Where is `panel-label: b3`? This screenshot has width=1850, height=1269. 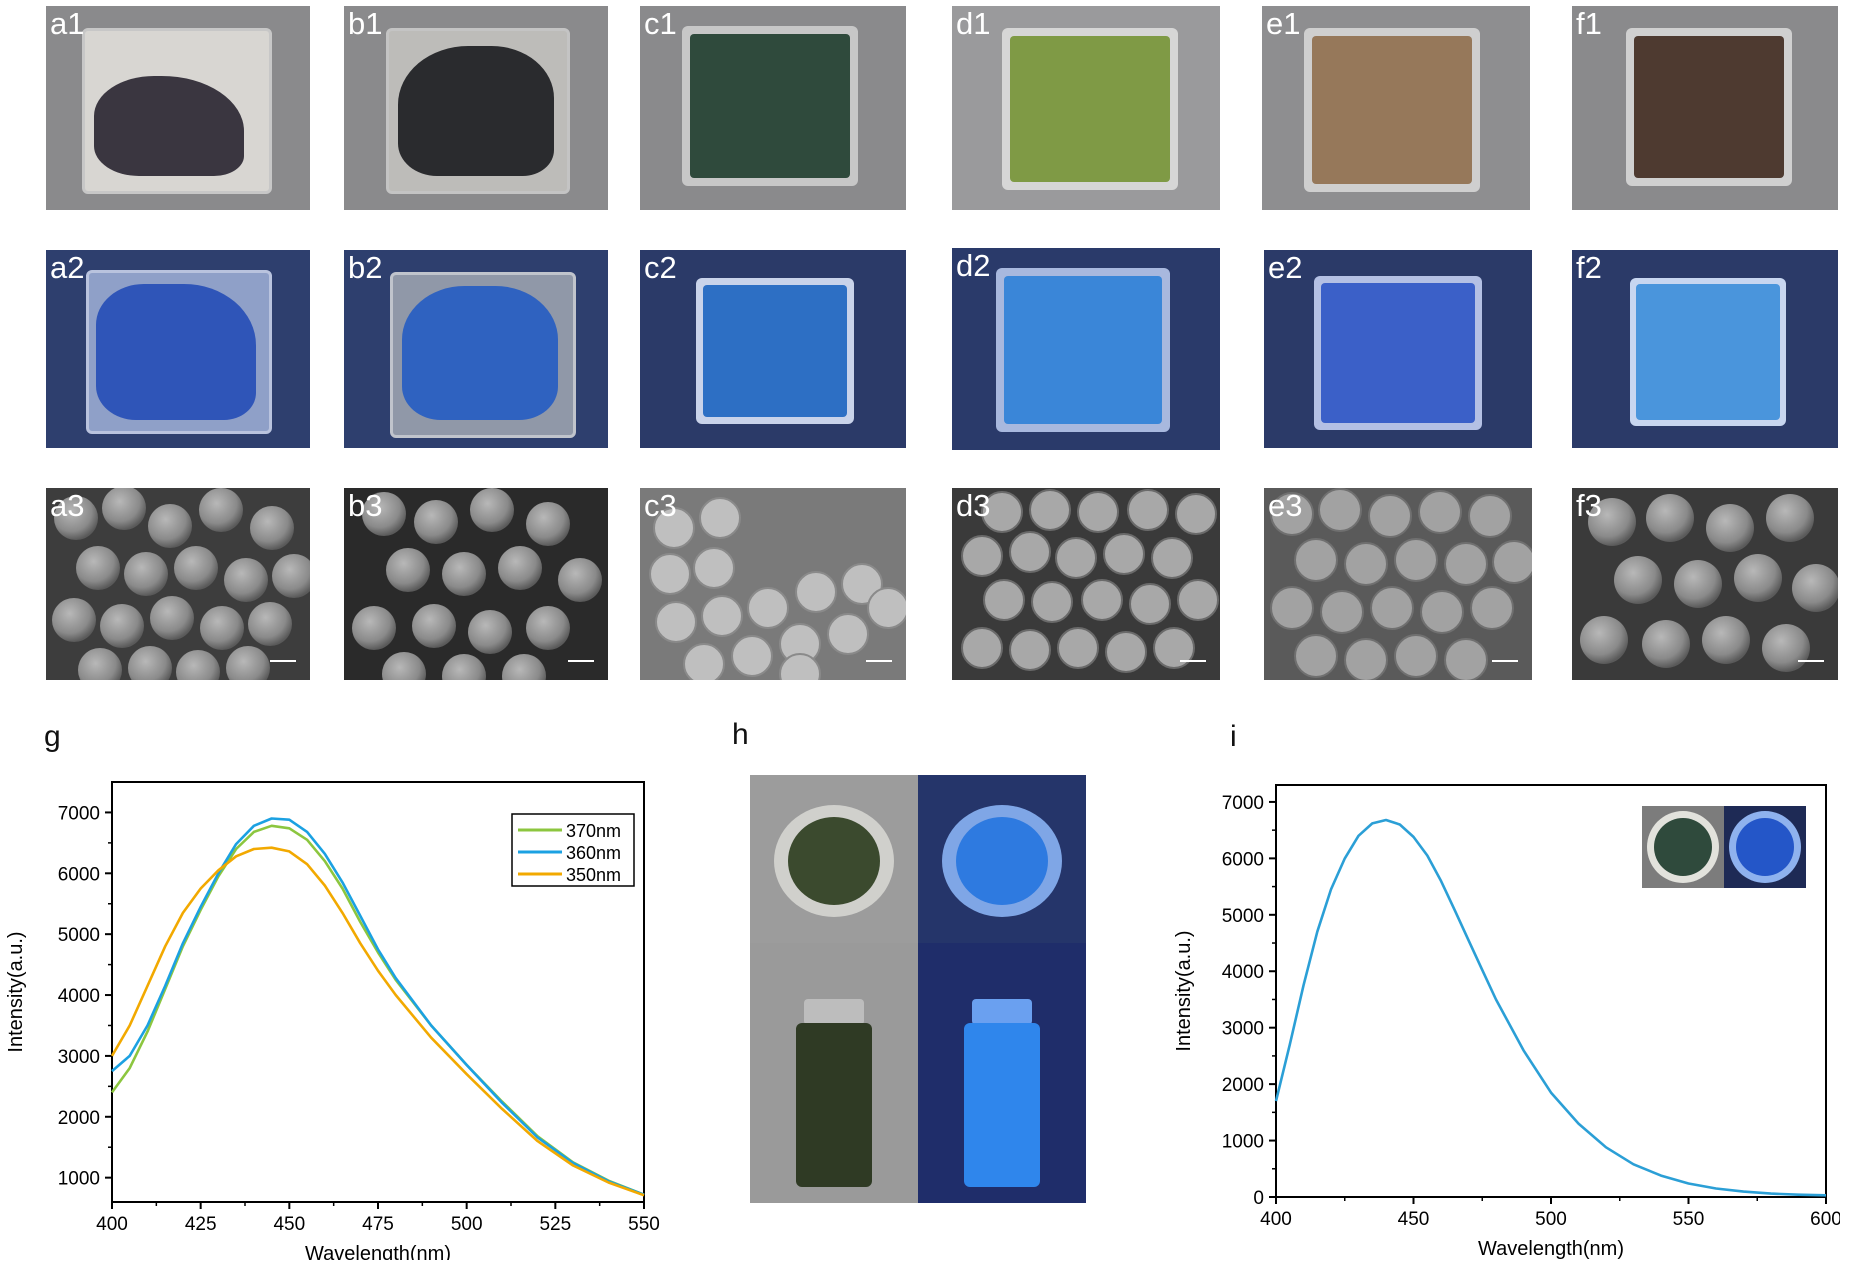
panel-label: b3 is located at coordinates (365, 505).